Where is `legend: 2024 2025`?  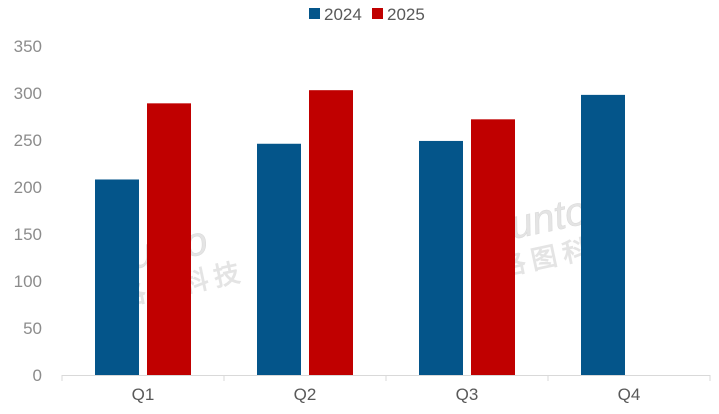
legend: 2024 2025 is located at coordinates (367, 14).